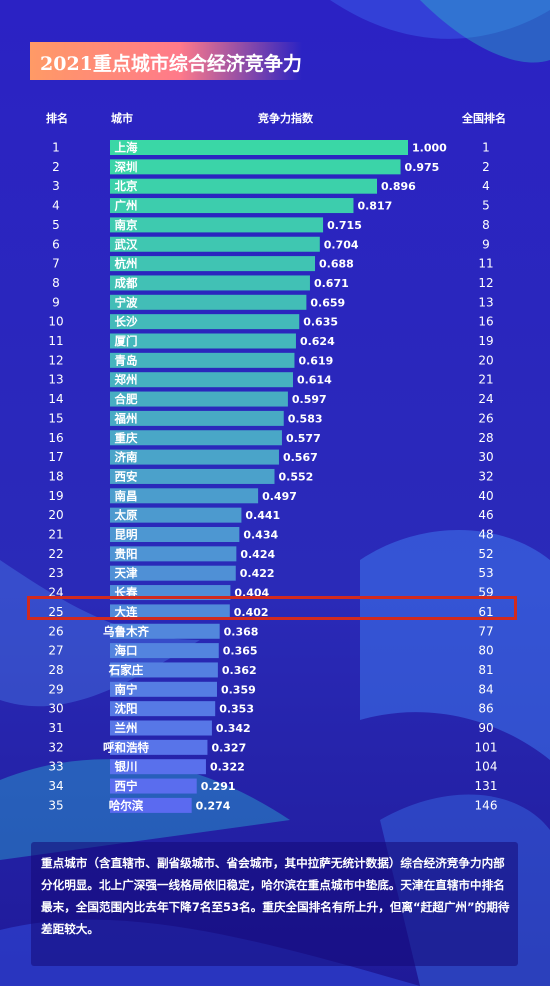 The height and width of the screenshot is (986, 550). What do you see at coordinates (327, 302) in the screenshot?
I see `value-label: 0.659` at bounding box center [327, 302].